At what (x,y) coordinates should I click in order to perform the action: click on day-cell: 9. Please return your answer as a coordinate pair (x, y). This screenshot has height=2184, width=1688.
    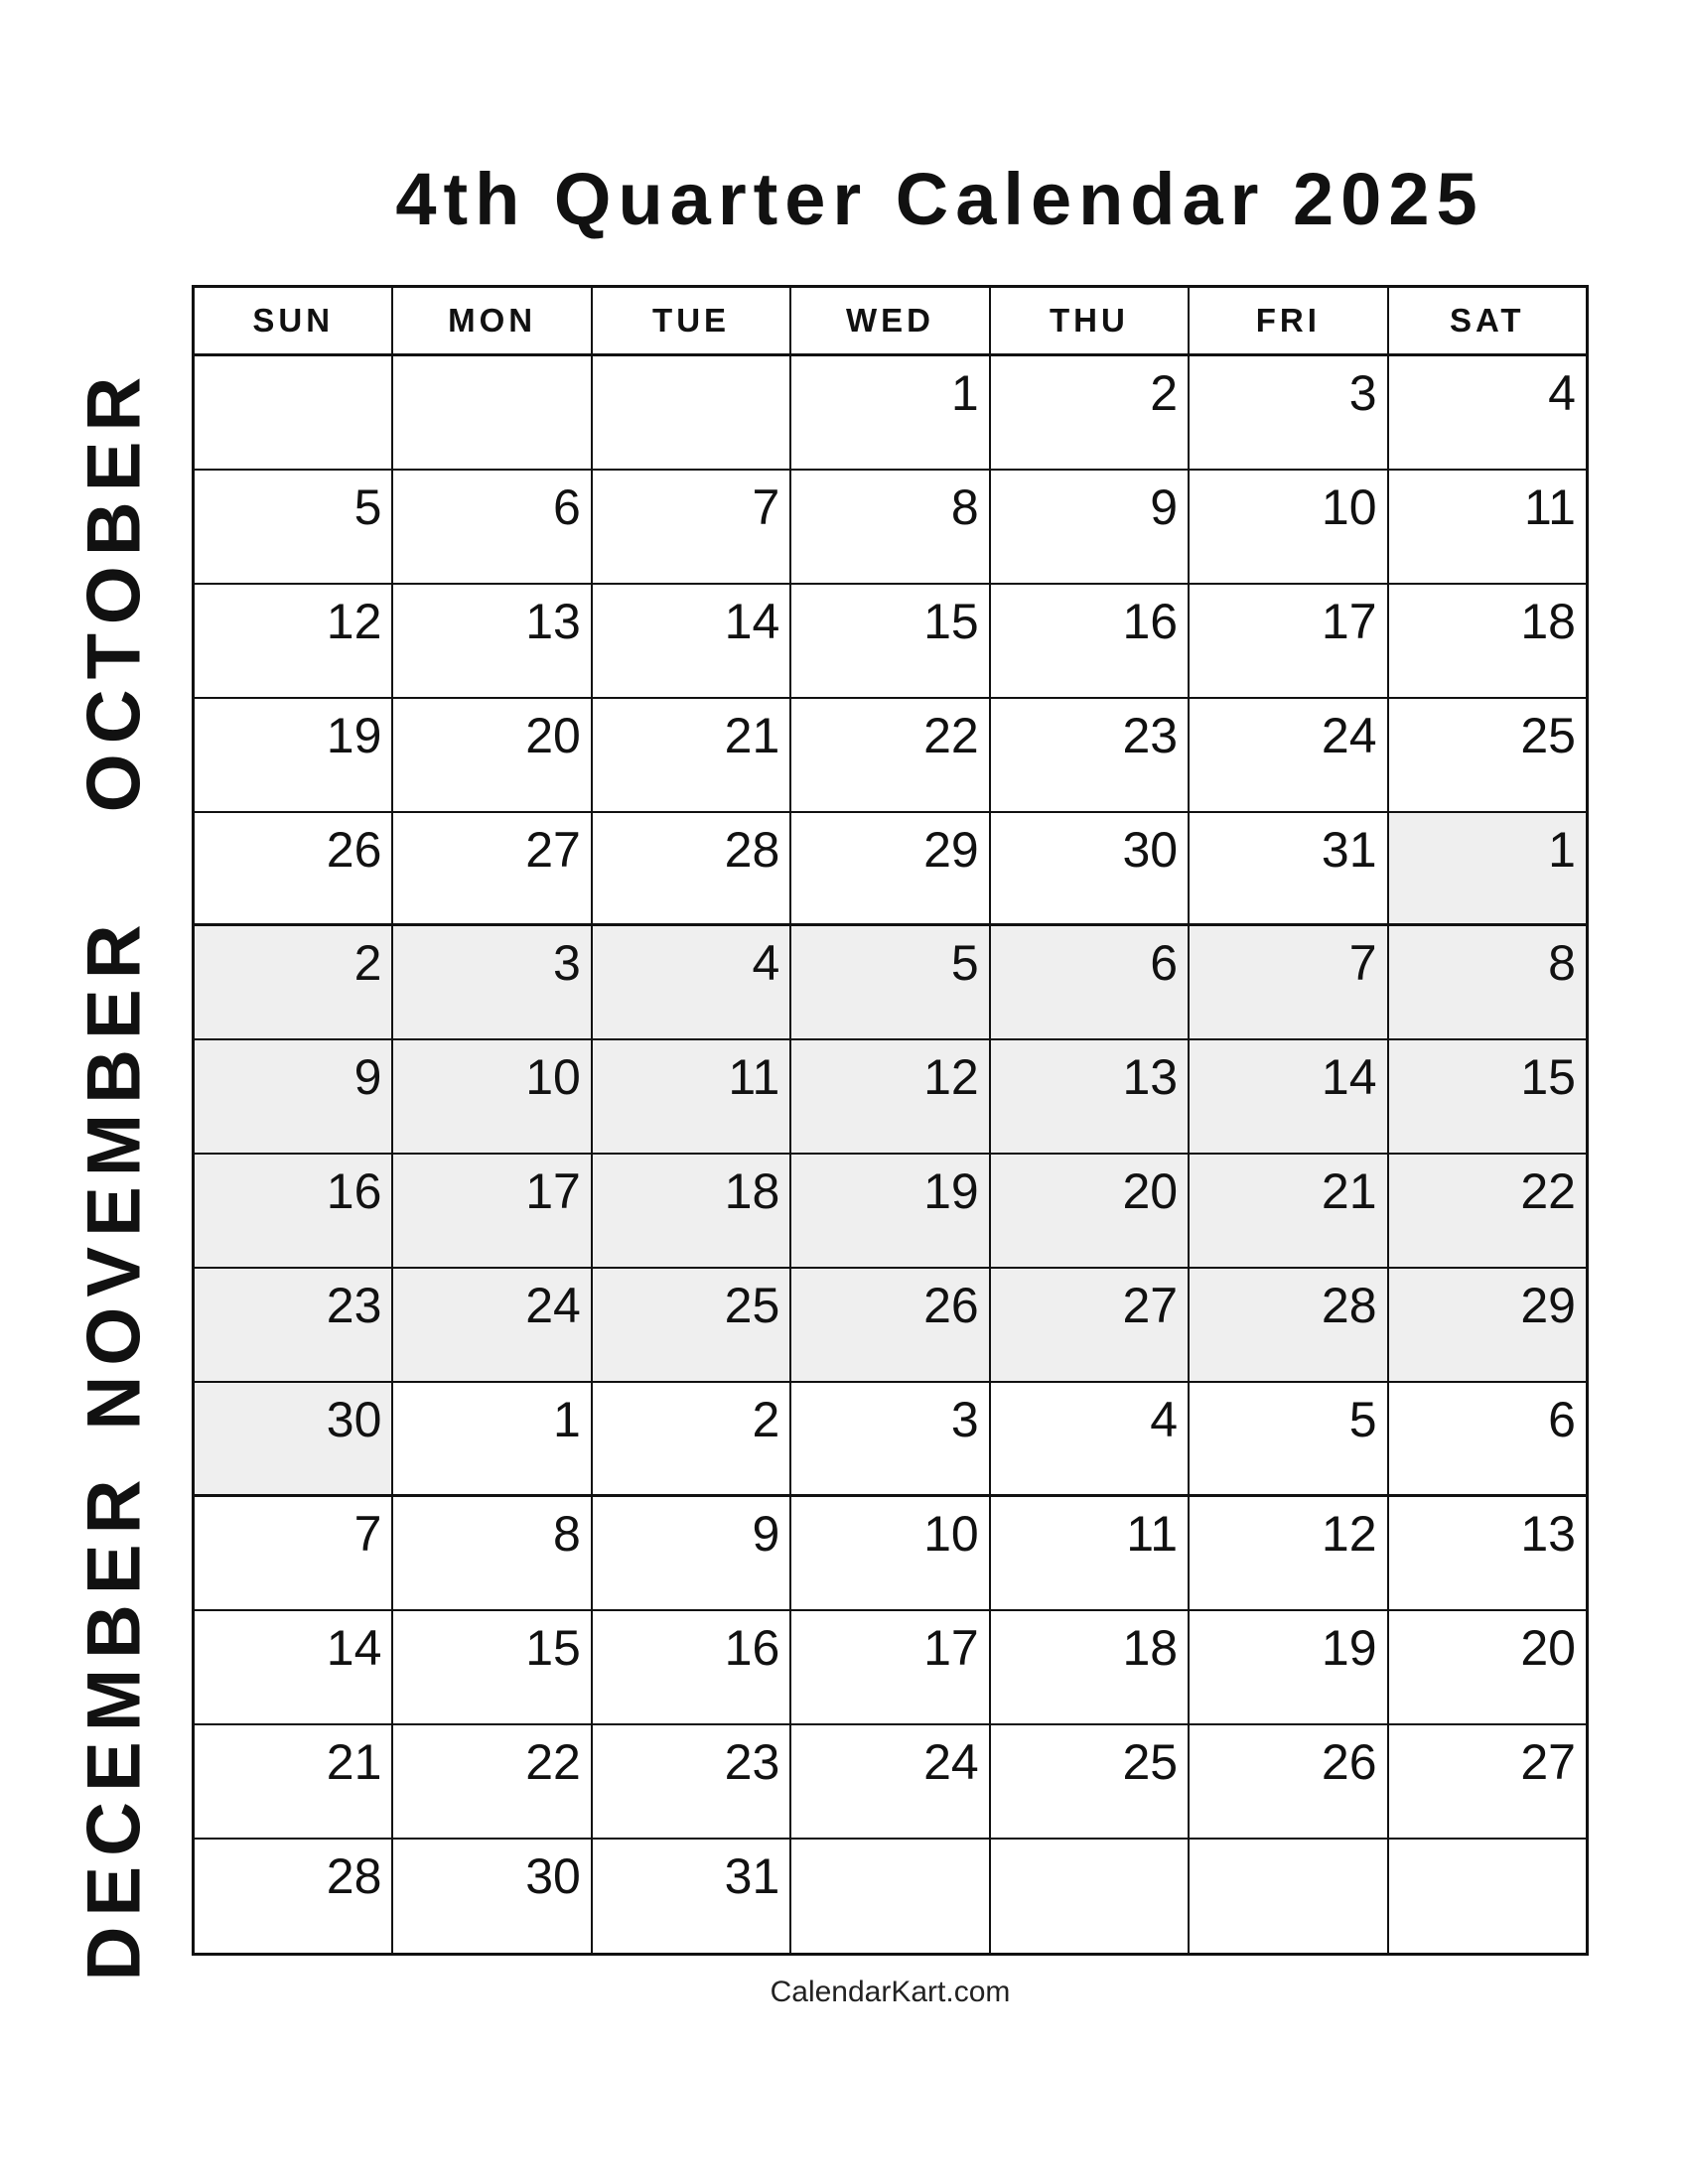
    Looking at the image, I should click on (294, 1097).